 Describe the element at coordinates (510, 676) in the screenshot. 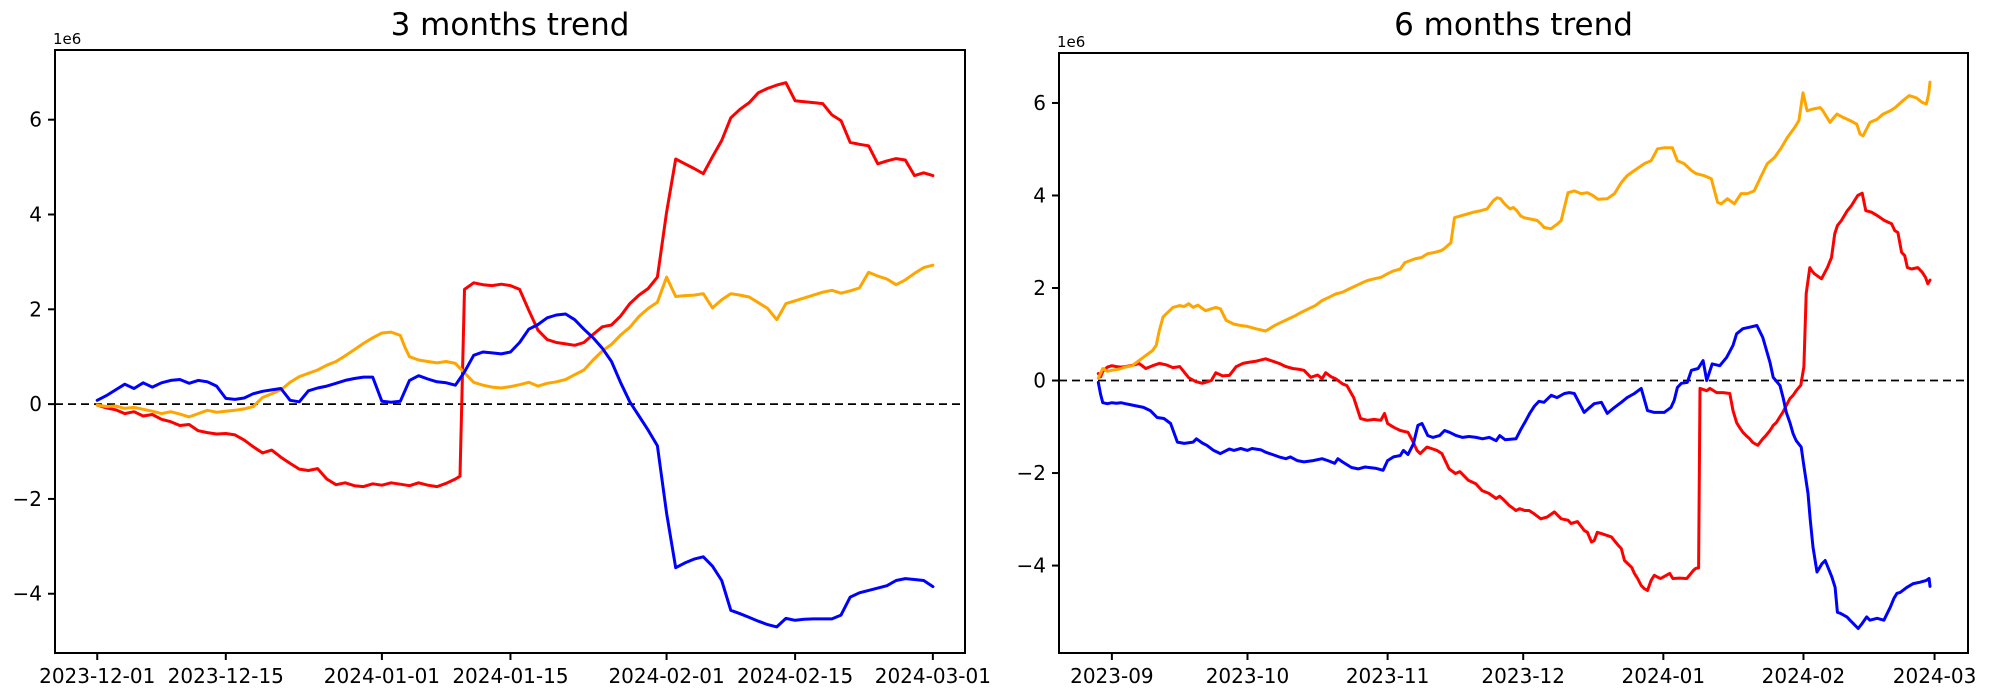

I see `x-tick-label: 2024-01-15` at that location.